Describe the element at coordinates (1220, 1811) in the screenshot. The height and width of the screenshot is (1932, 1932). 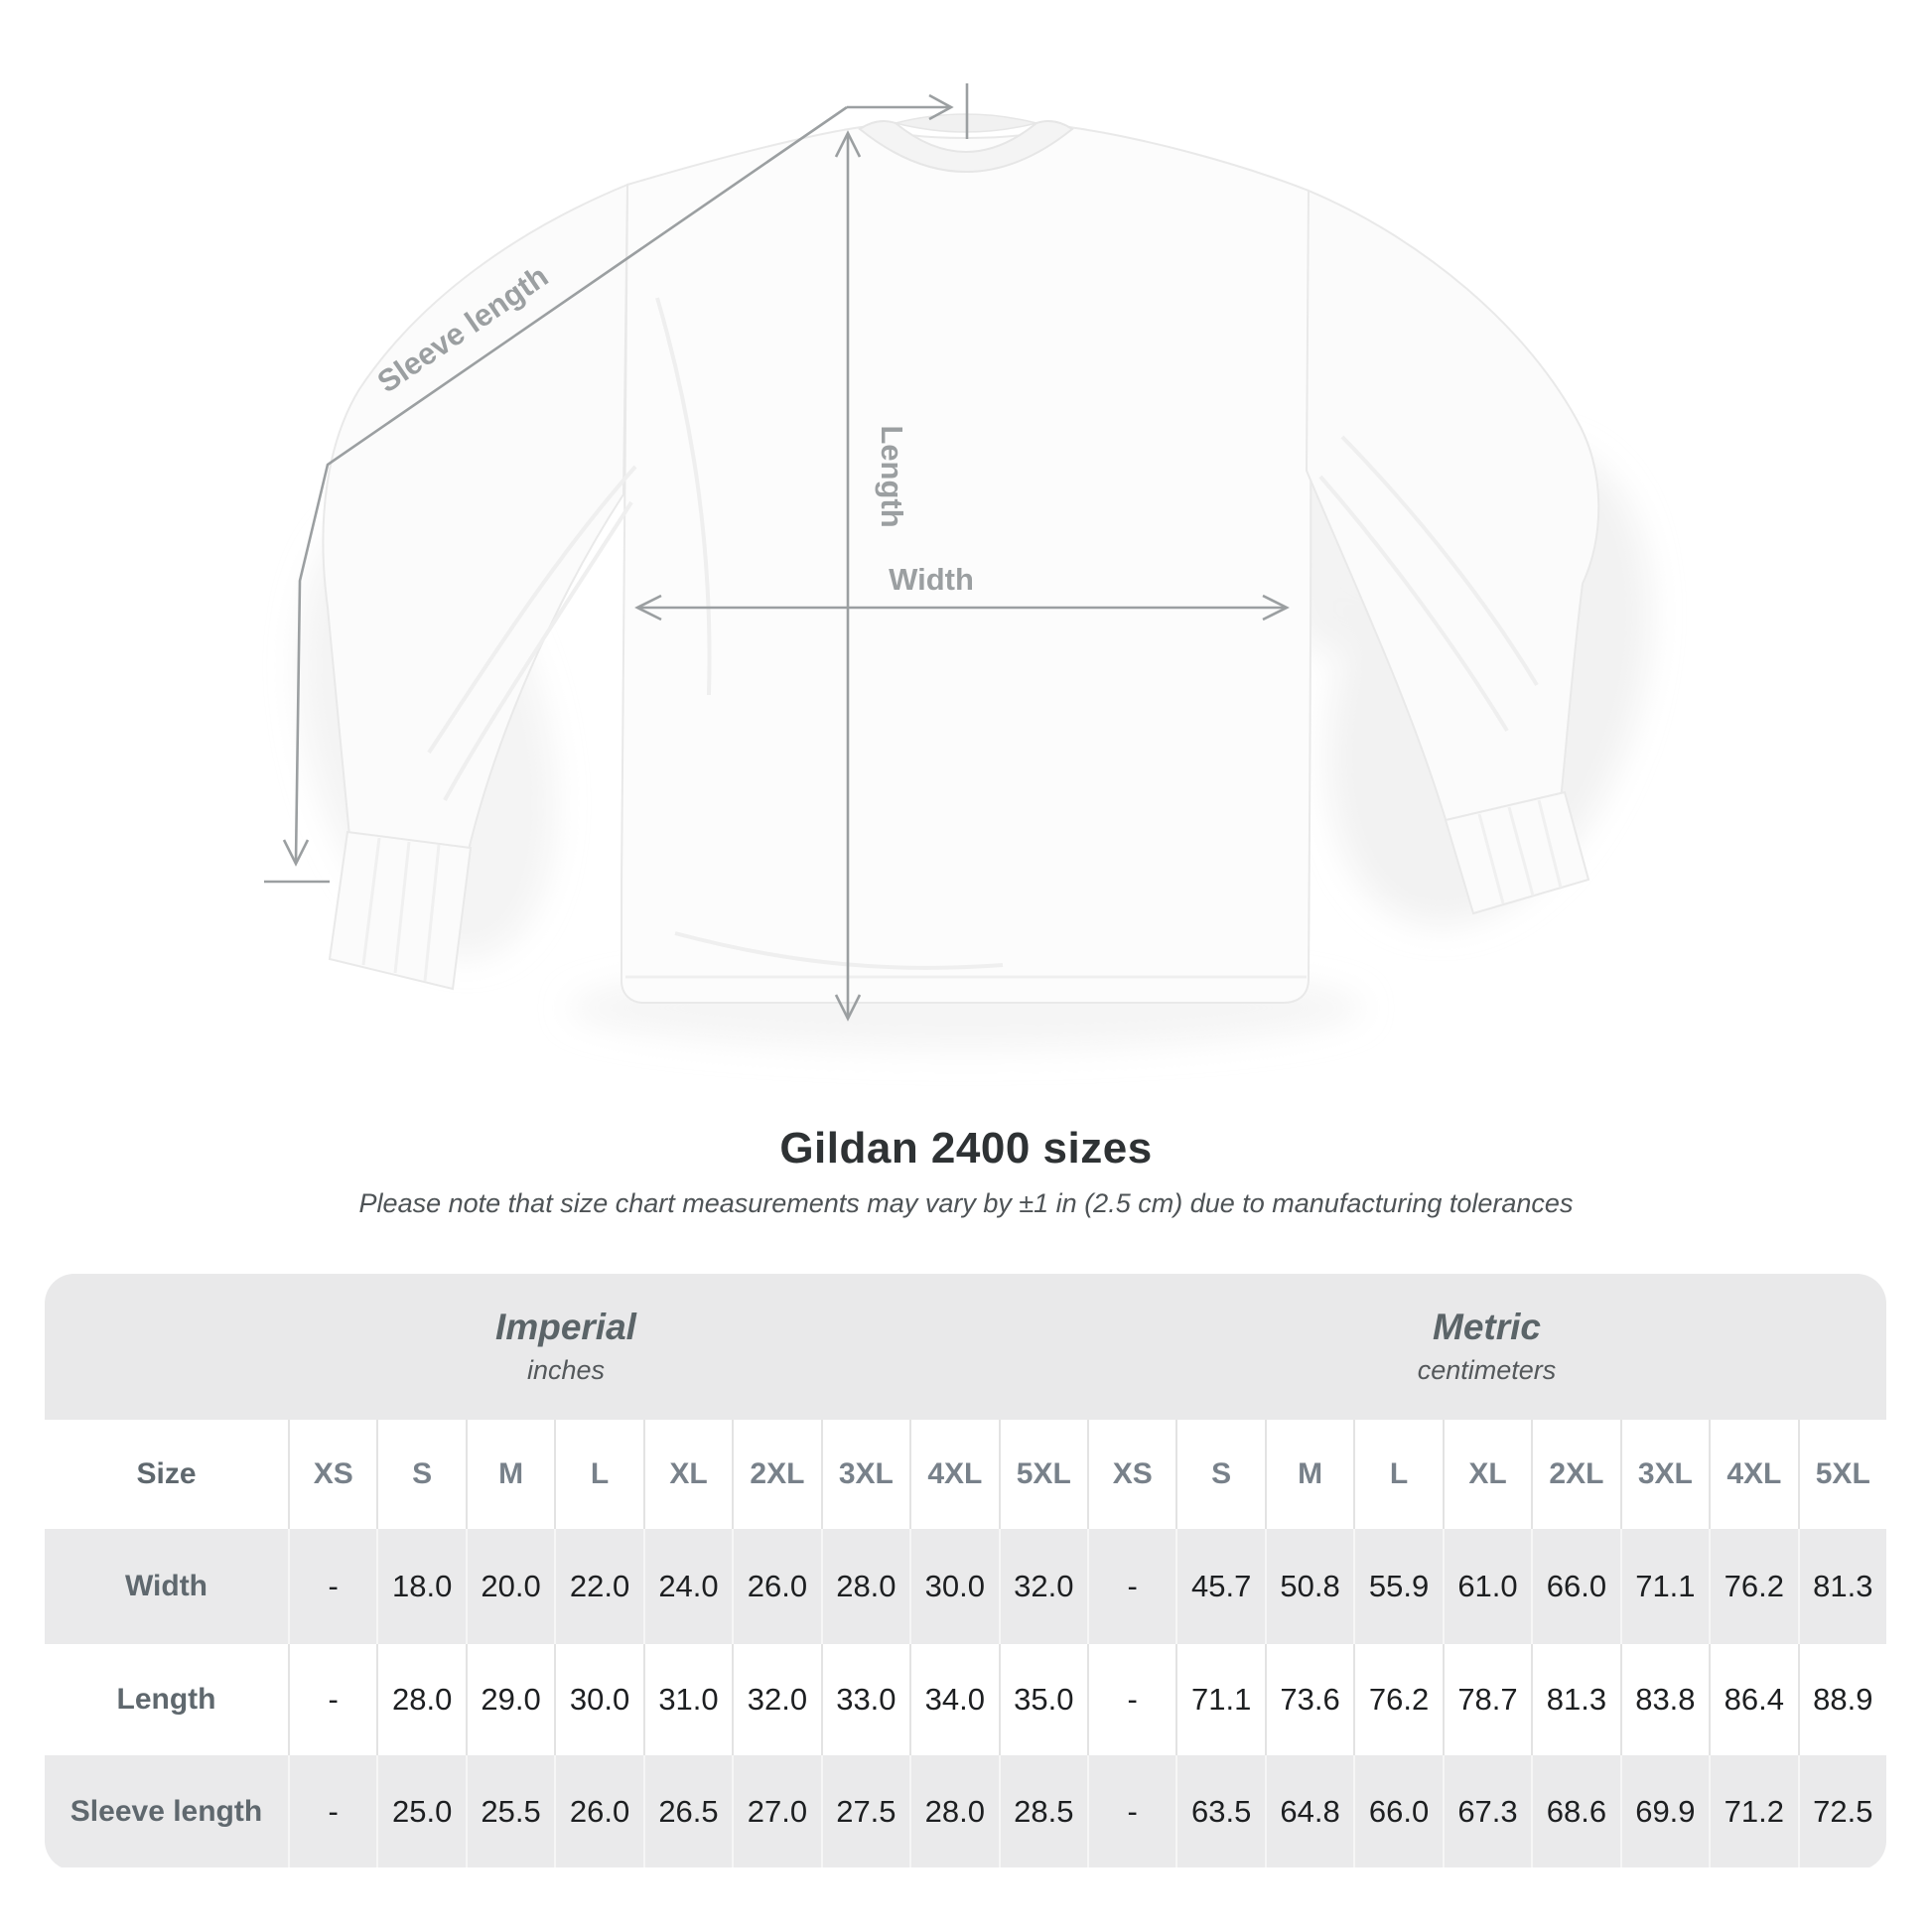
I see `table-cell: 63.5` at that location.